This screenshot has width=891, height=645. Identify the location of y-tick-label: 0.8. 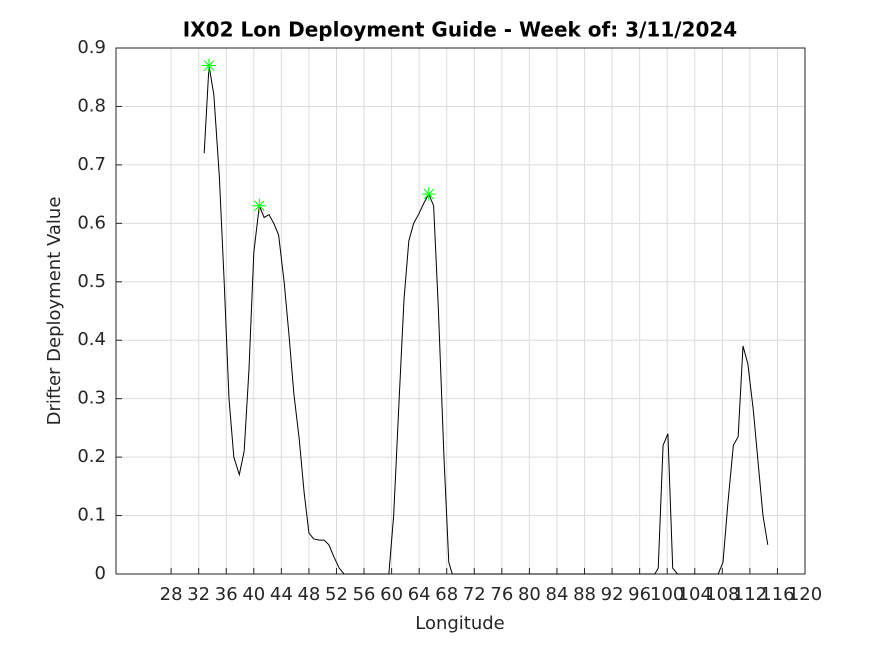
(91, 105).